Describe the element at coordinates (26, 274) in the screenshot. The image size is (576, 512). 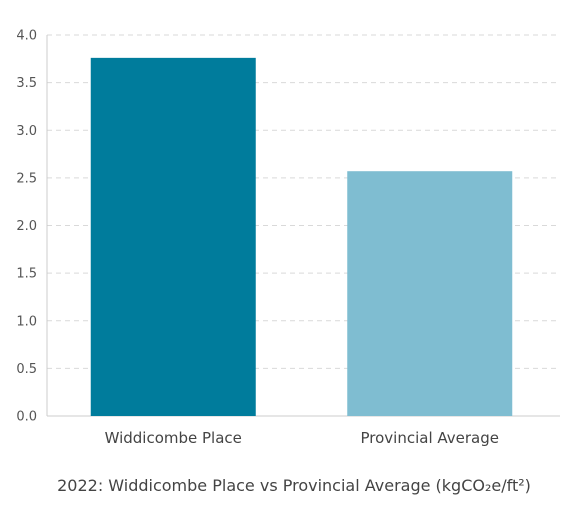
I see `y-tick-label: 1.5` at that location.